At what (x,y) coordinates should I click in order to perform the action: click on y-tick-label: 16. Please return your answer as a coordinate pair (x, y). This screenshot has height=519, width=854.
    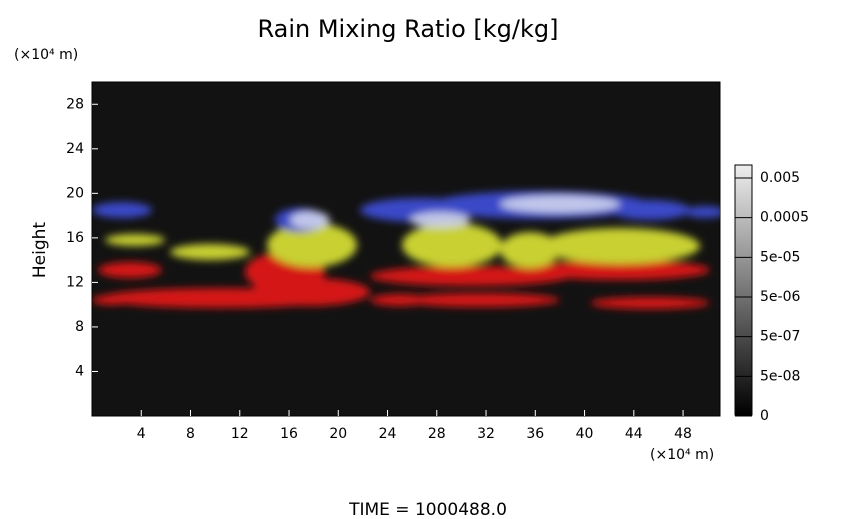
    Looking at the image, I should click on (75, 238).